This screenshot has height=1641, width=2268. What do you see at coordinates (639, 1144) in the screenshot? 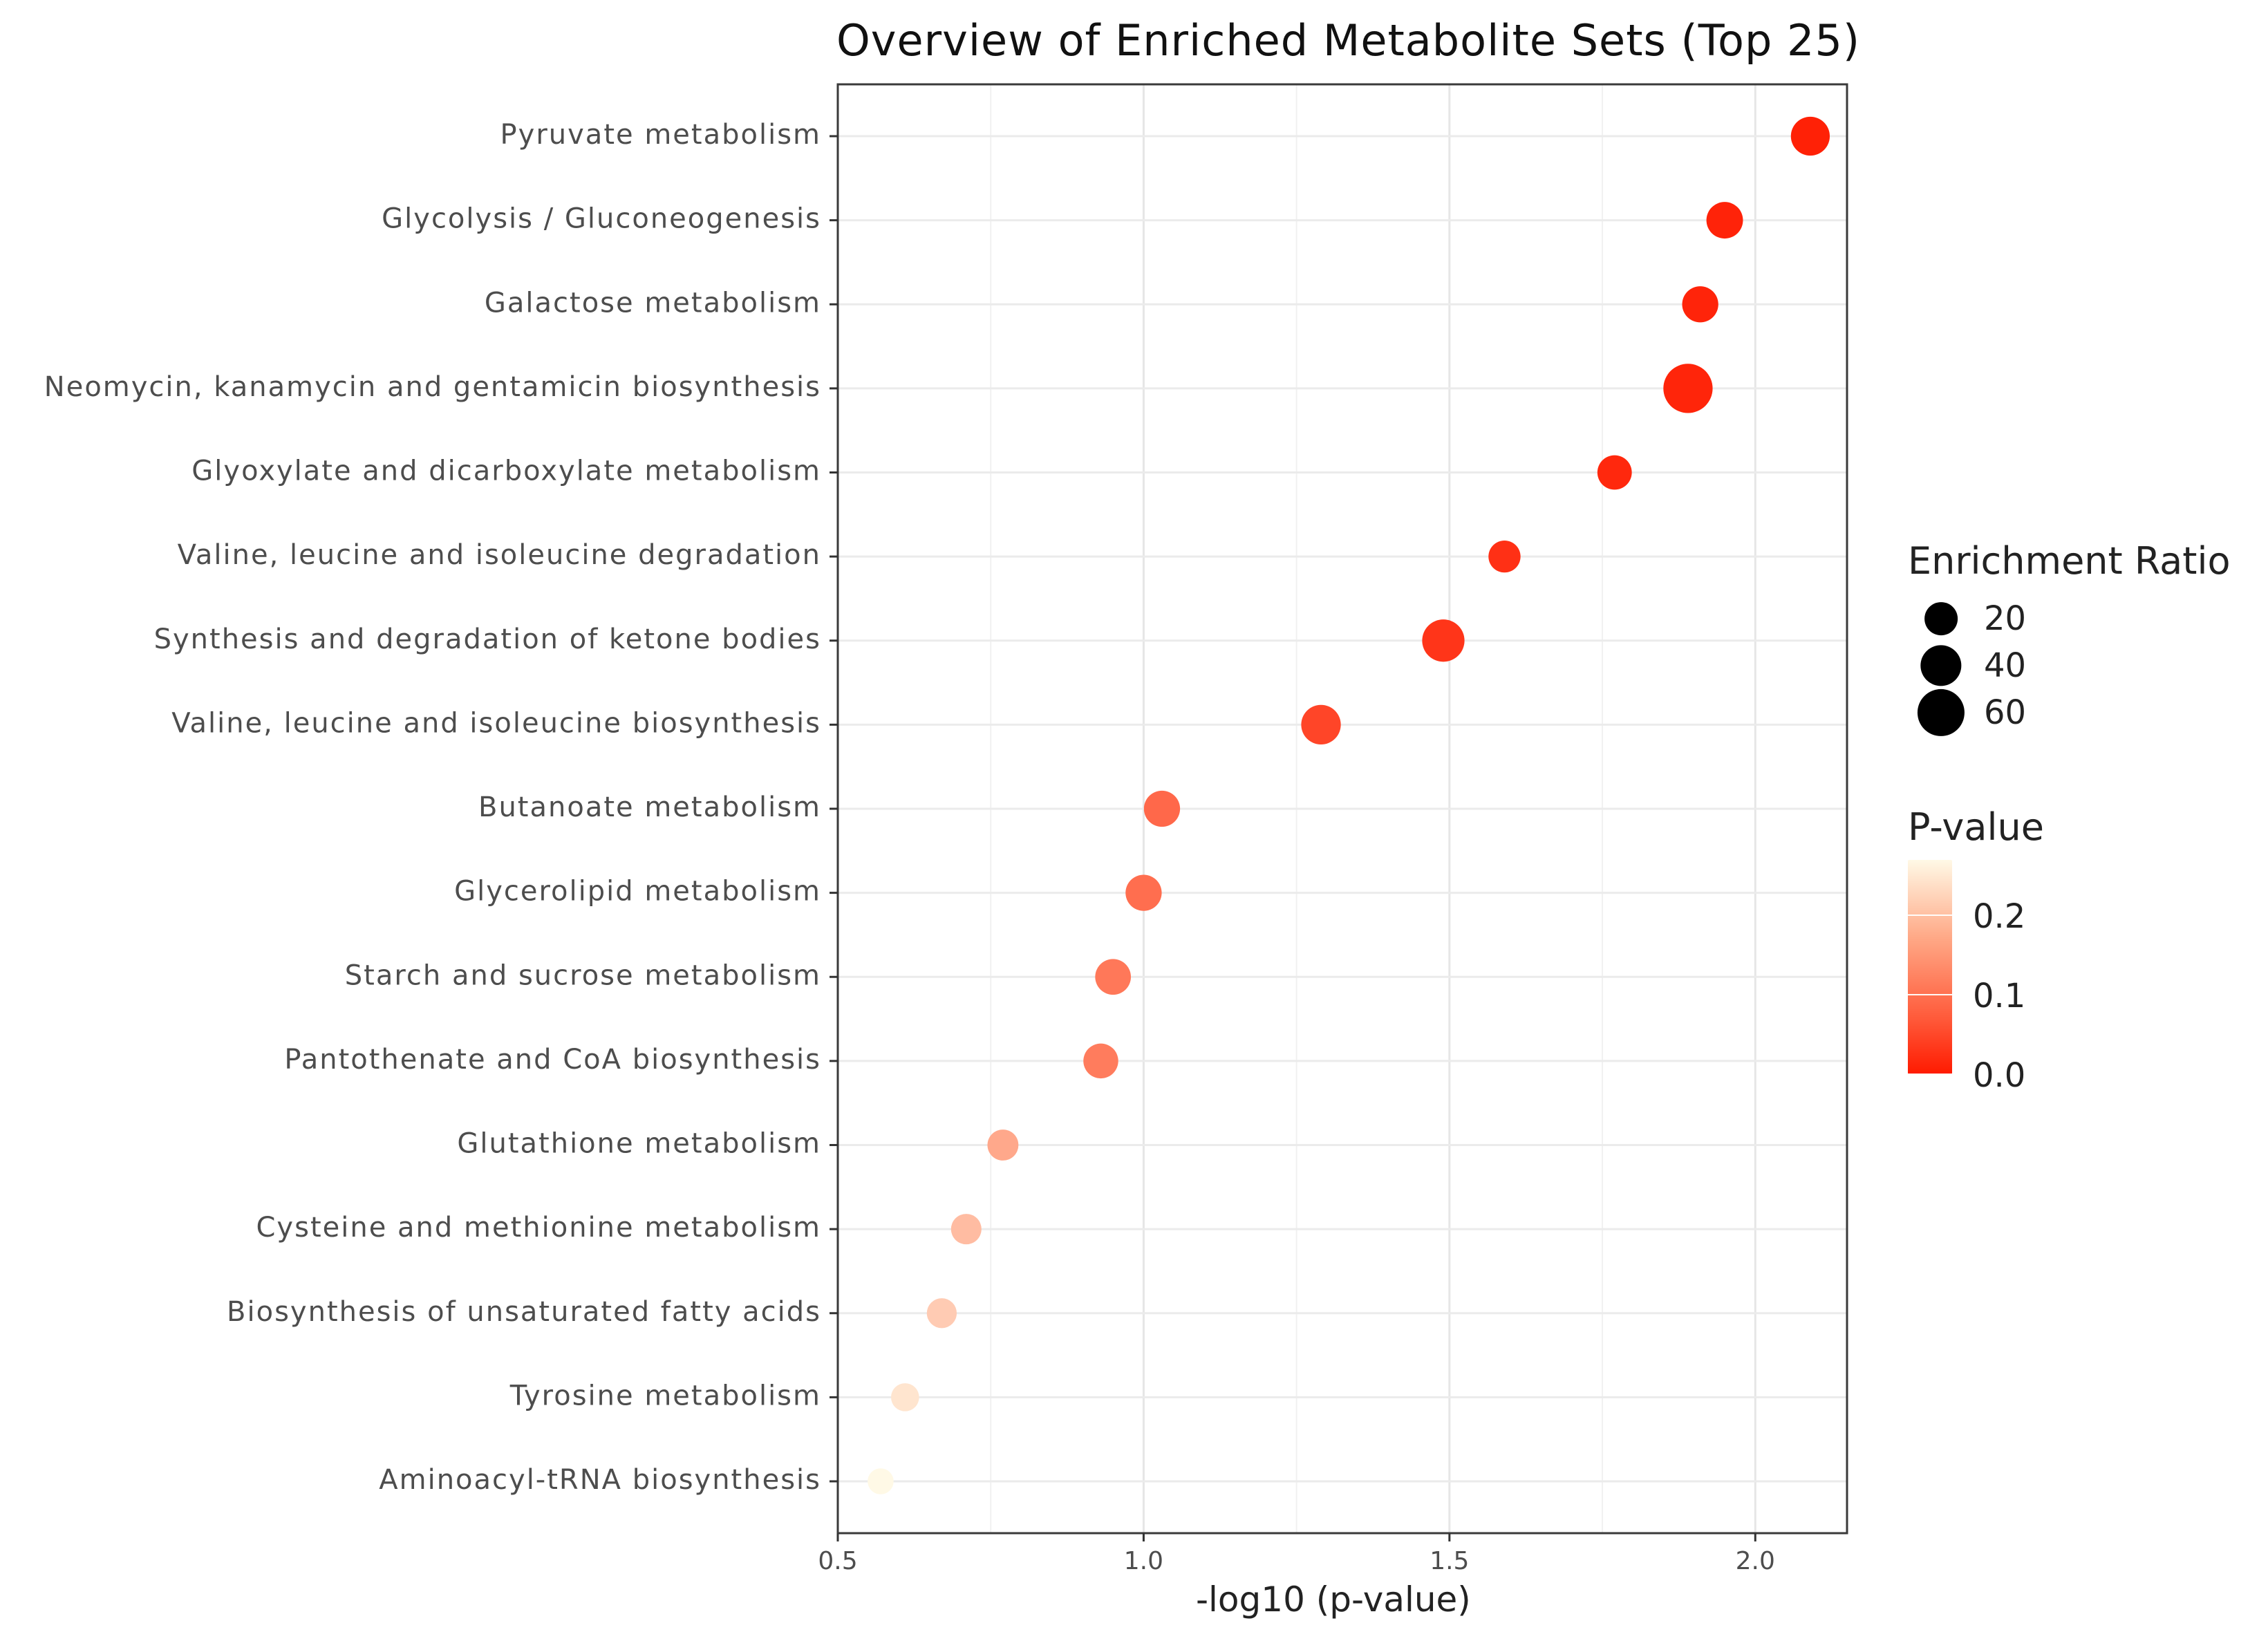
I see `y-tick-label: Glutathione metabolism` at bounding box center [639, 1144].